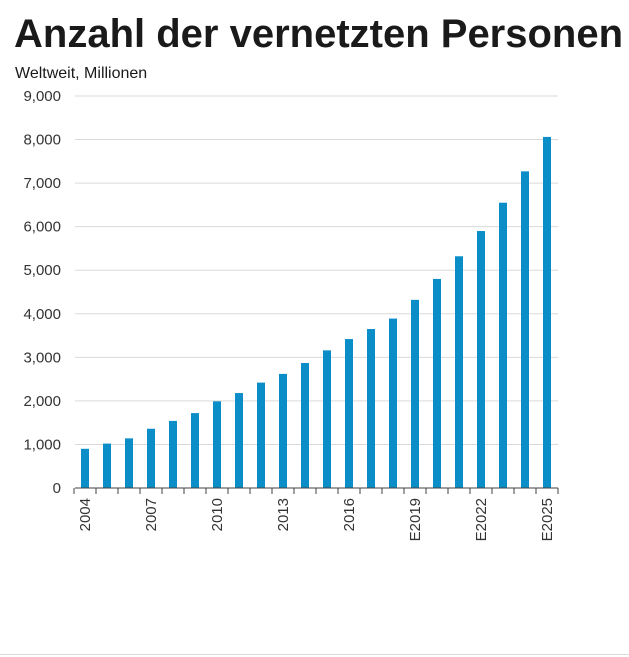 Image resolution: width=629 pixels, height=657 pixels. What do you see at coordinates (503, 345) in the screenshot?
I see `bar-E2023` at bounding box center [503, 345].